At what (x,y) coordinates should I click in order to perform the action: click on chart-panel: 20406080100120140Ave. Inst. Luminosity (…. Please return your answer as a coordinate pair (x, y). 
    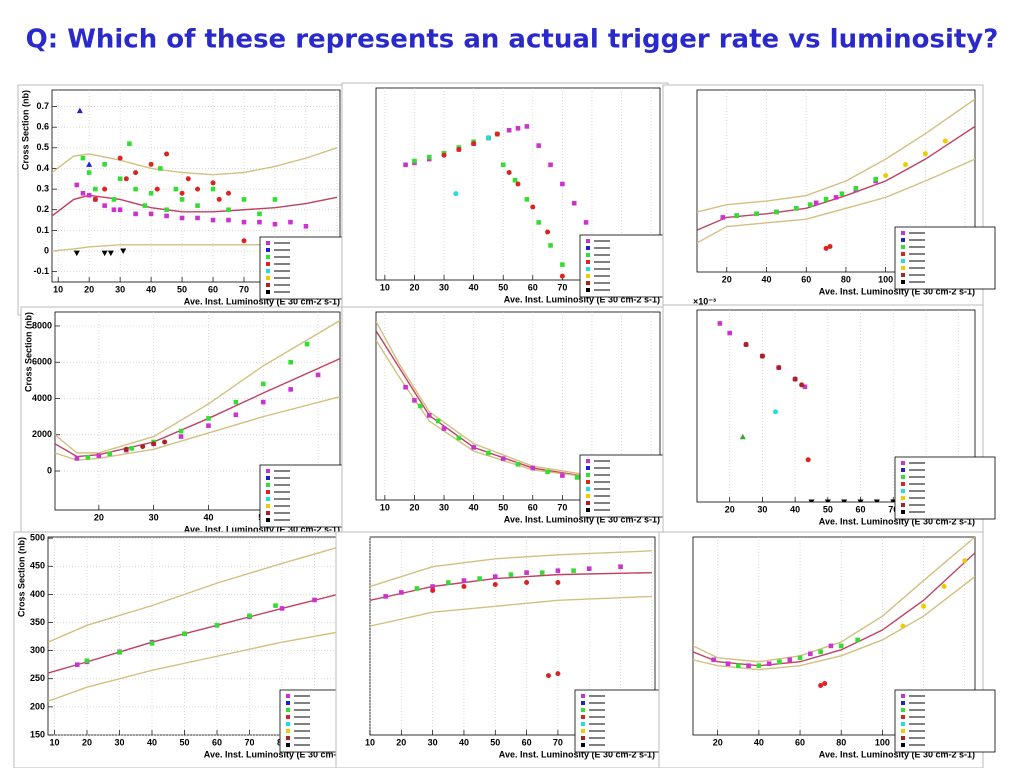
    Looking at the image, I should click on (829, 195).